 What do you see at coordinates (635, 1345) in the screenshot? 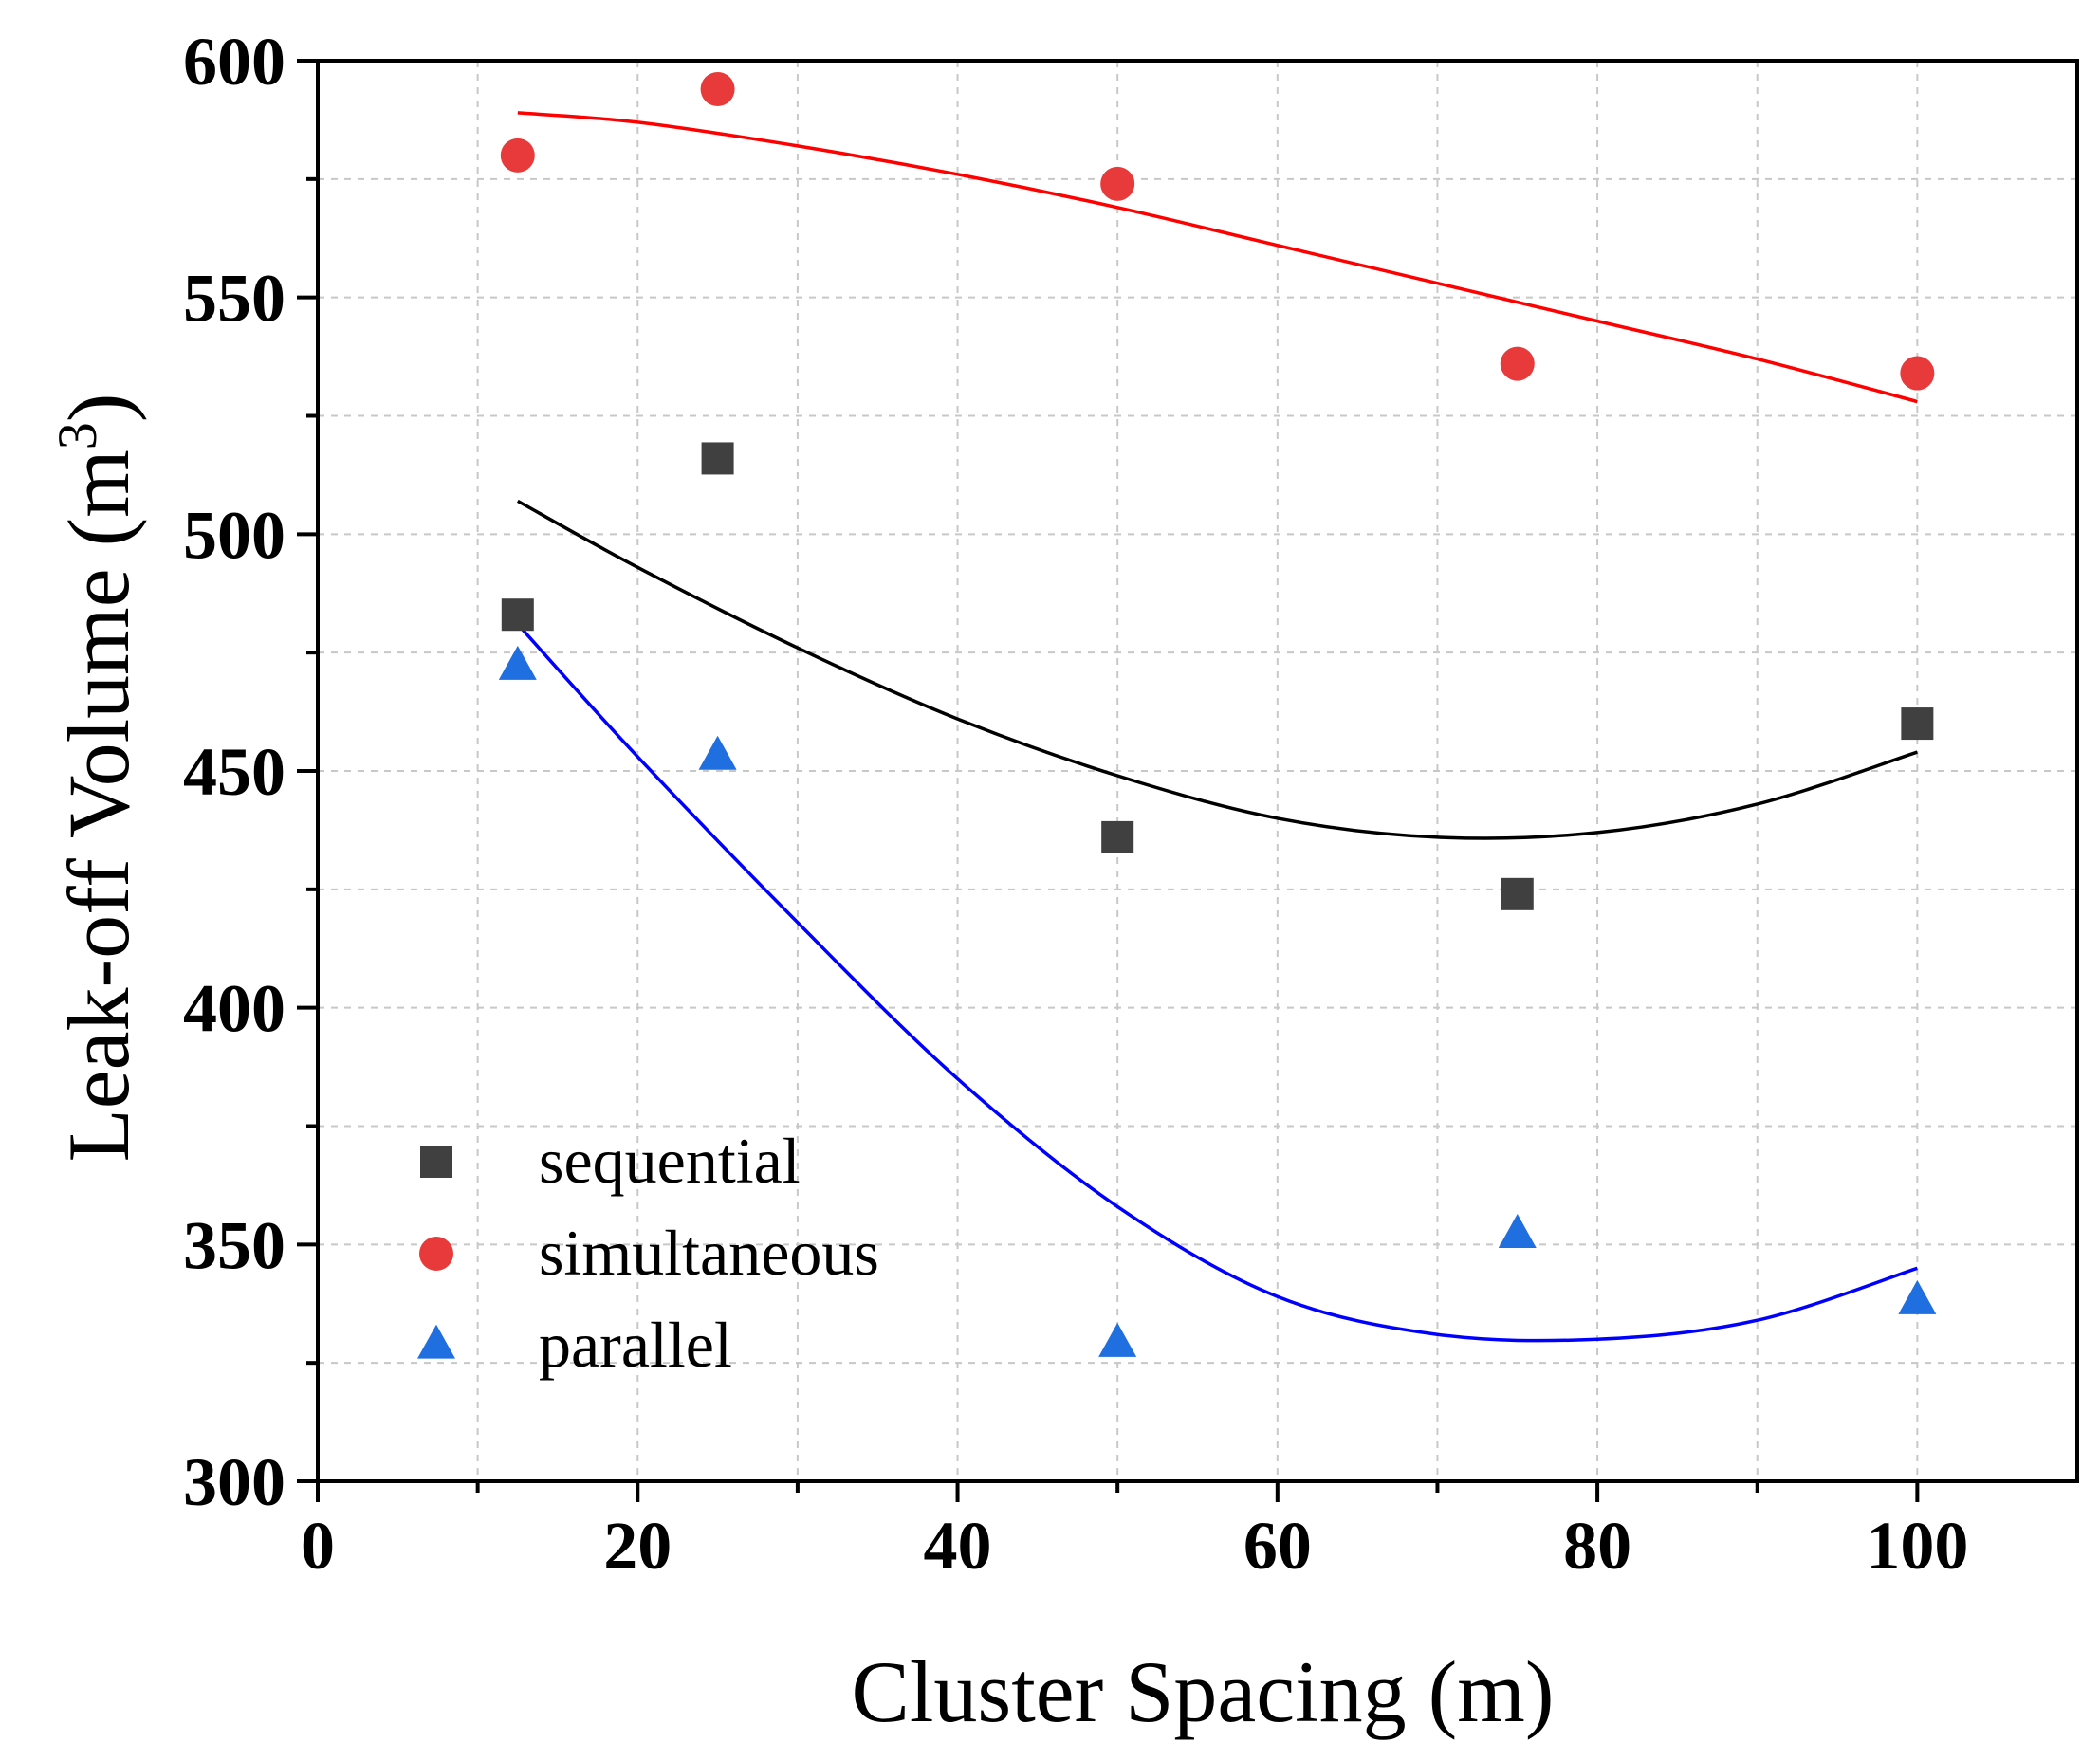
I see `legend-label-parallel: parallel` at bounding box center [635, 1345].